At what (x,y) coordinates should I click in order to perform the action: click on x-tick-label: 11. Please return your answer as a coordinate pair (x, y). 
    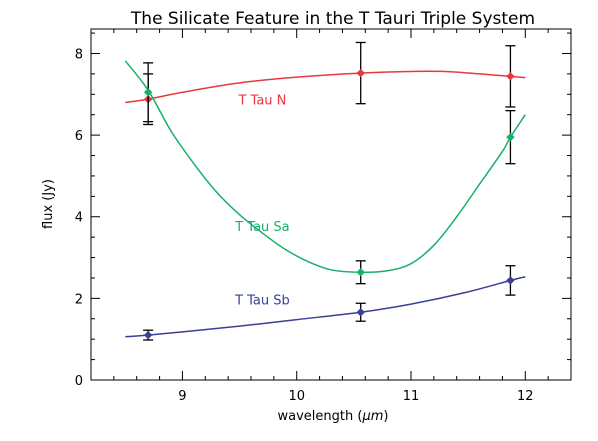
    Looking at the image, I should click on (411, 396).